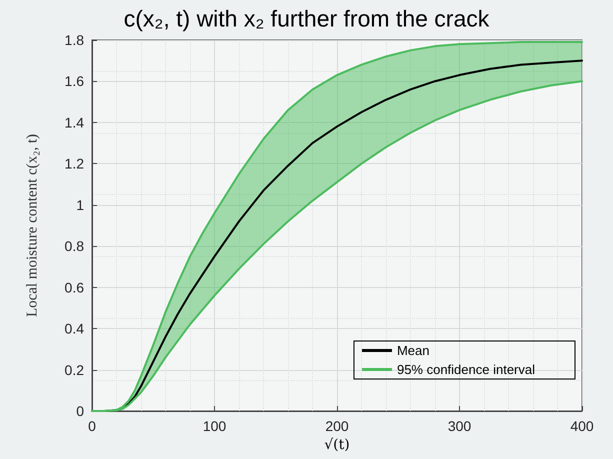 The height and width of the screenshot is (459, 613). Describe the element at coordinates (413, 350) in the screenshot. I see `legend-label: Mean` at that location.